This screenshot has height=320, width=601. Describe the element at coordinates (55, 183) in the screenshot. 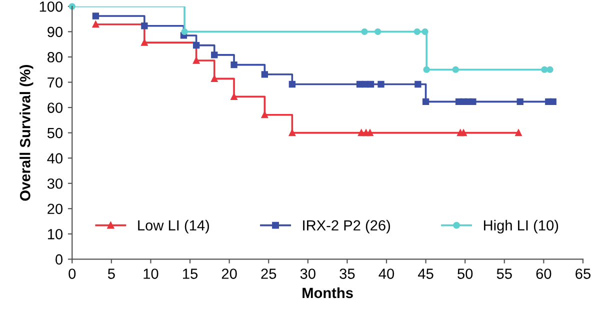

I see `y-tick-label: 30` at that location.